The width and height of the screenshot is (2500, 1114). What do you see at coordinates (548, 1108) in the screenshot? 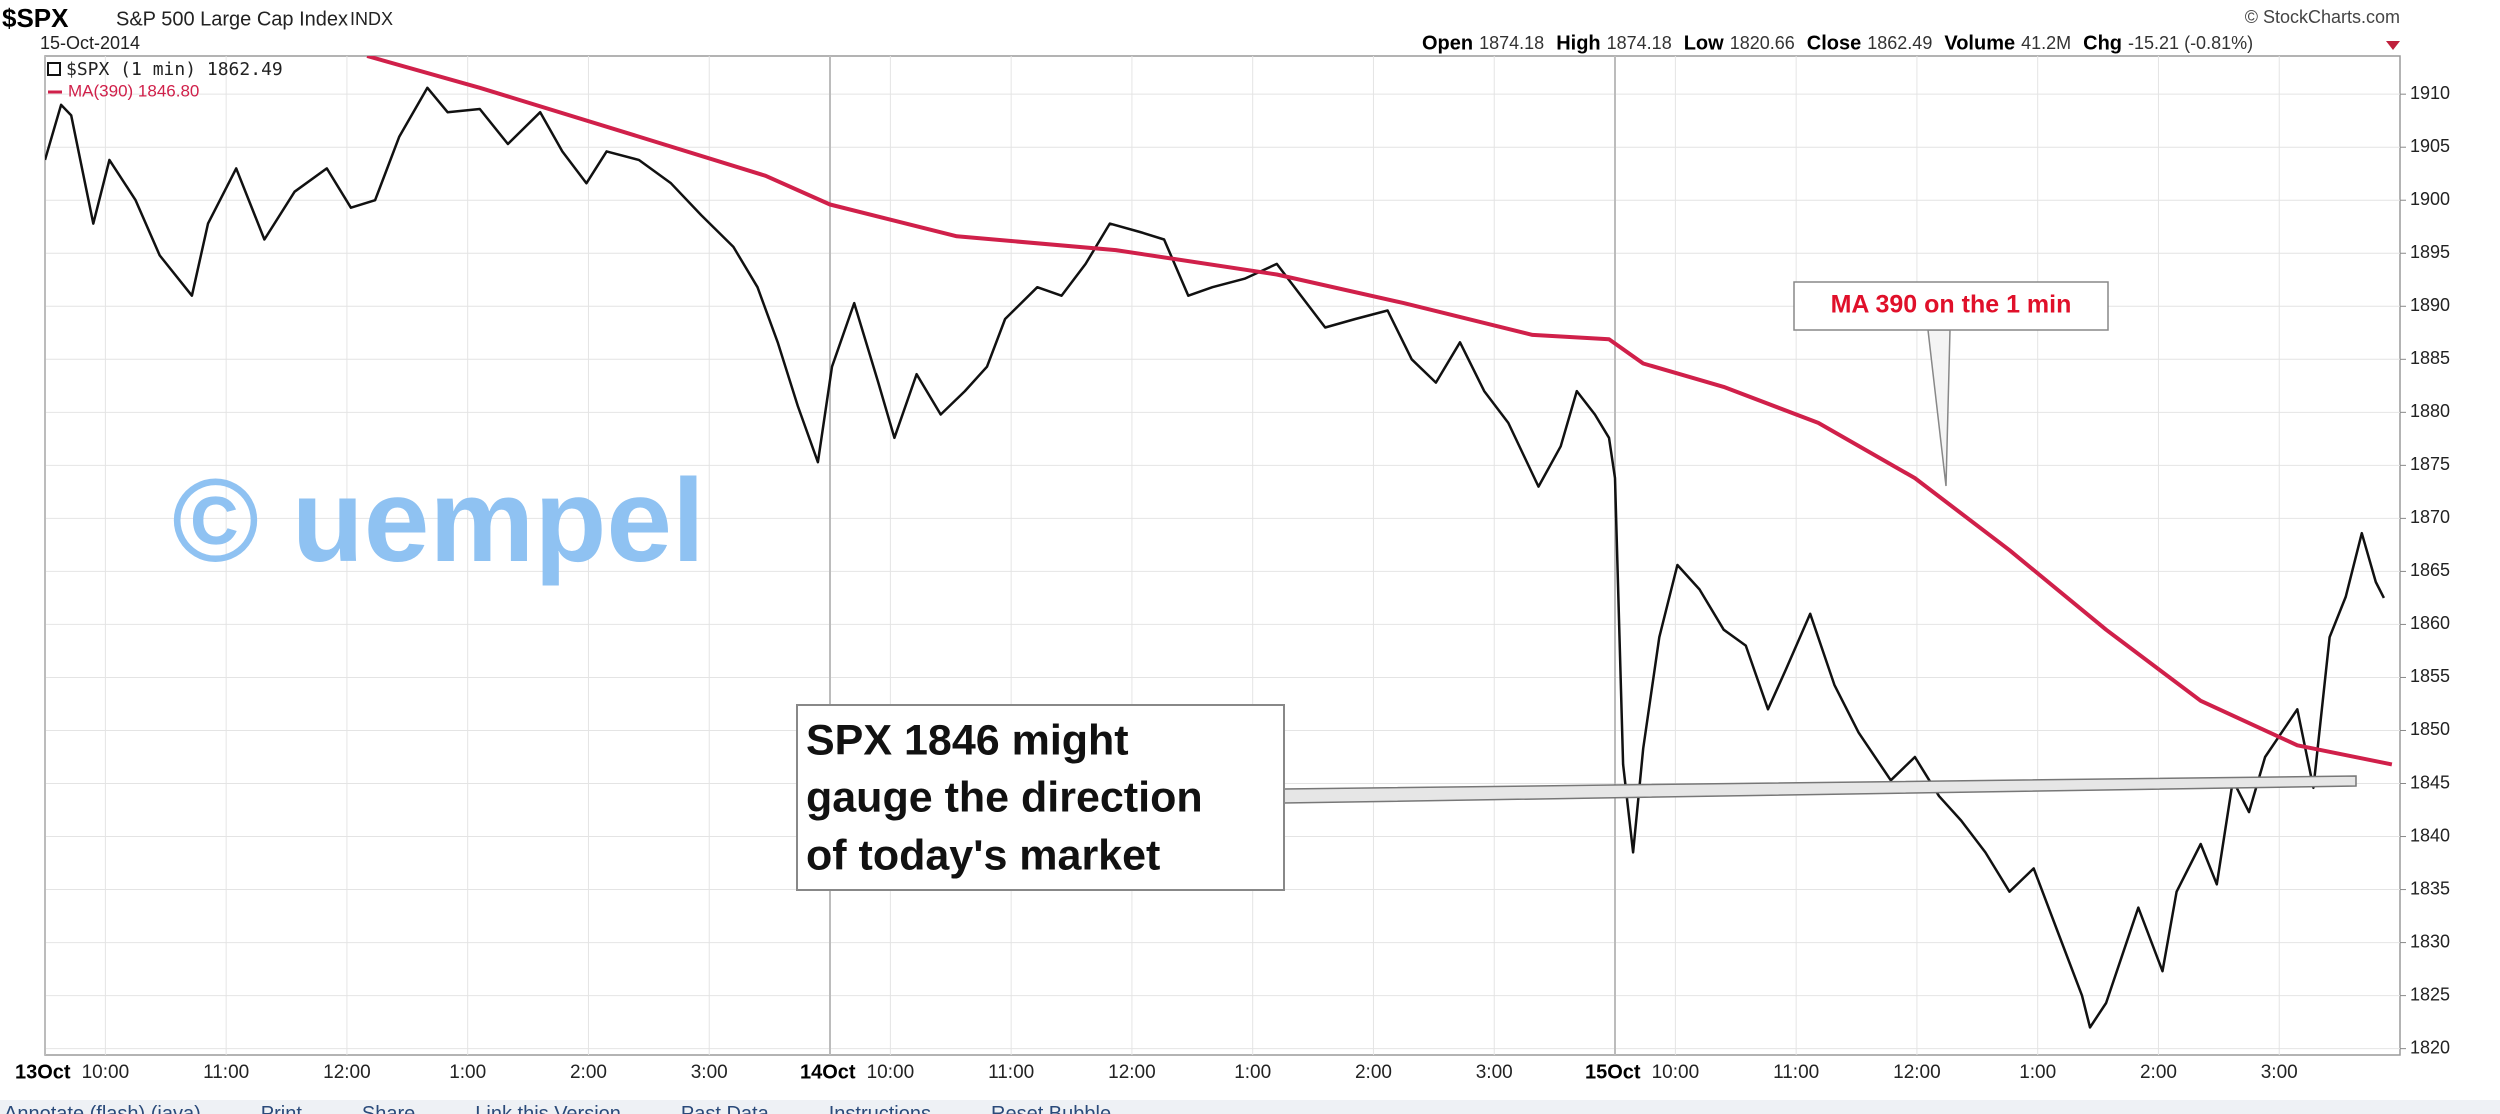
I see `toolbar-link: Link this Version` at bounding box center [548, 1108].